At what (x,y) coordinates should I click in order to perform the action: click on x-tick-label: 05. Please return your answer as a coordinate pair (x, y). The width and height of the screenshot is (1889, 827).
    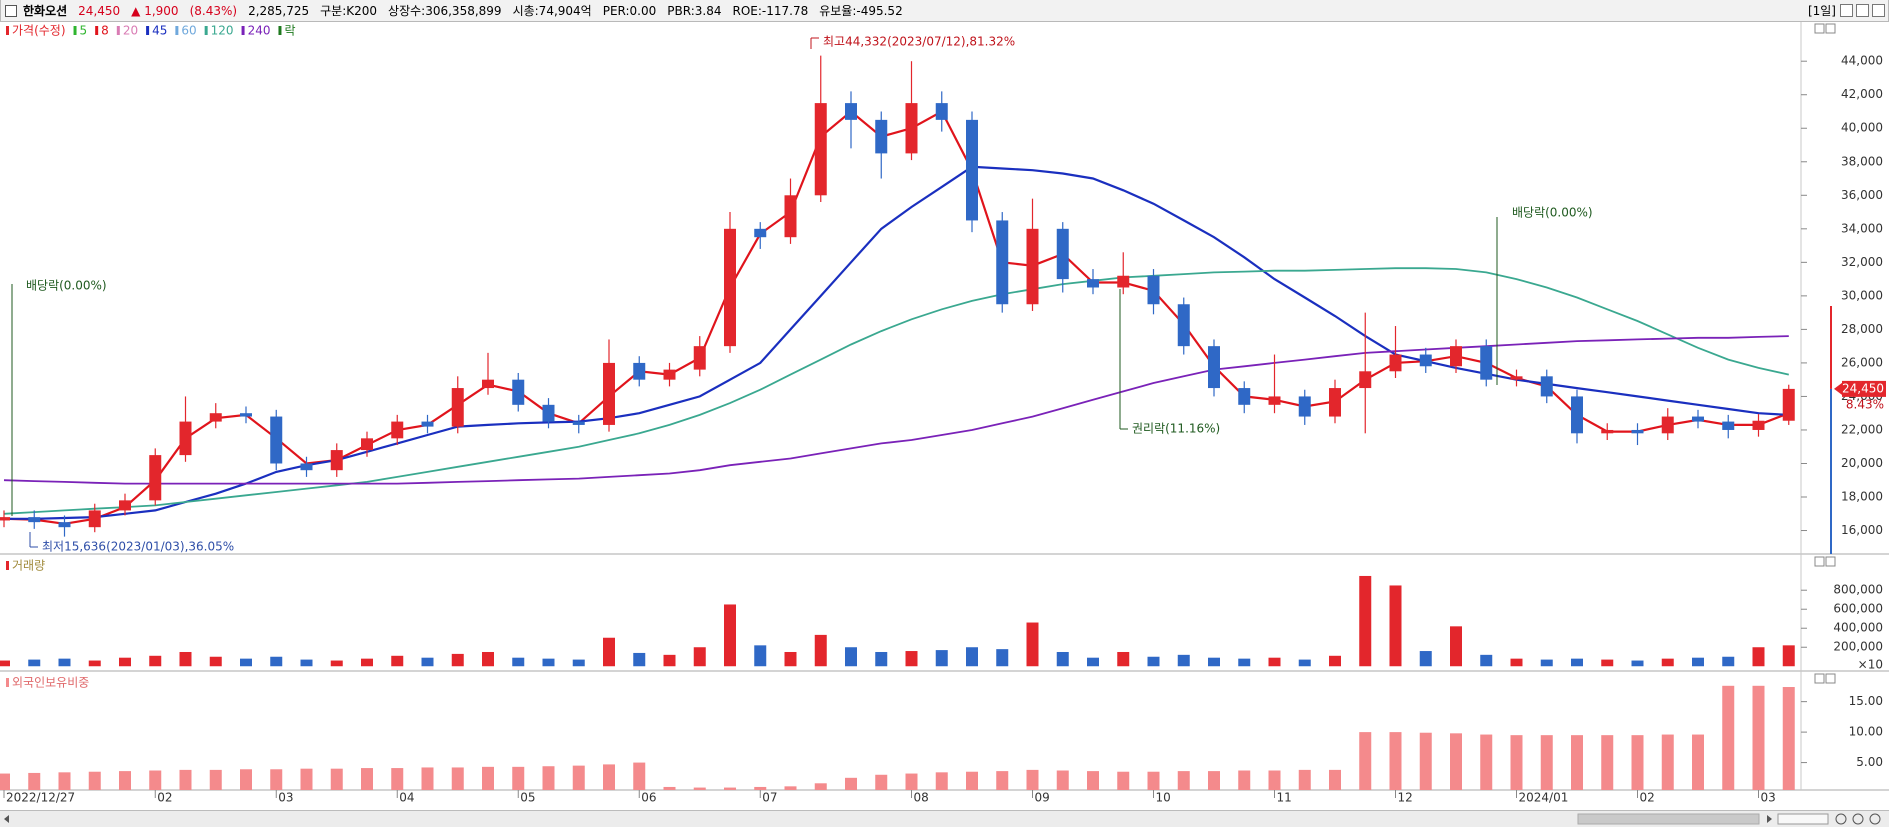
    Looking at the image, I should click on (527, 798).